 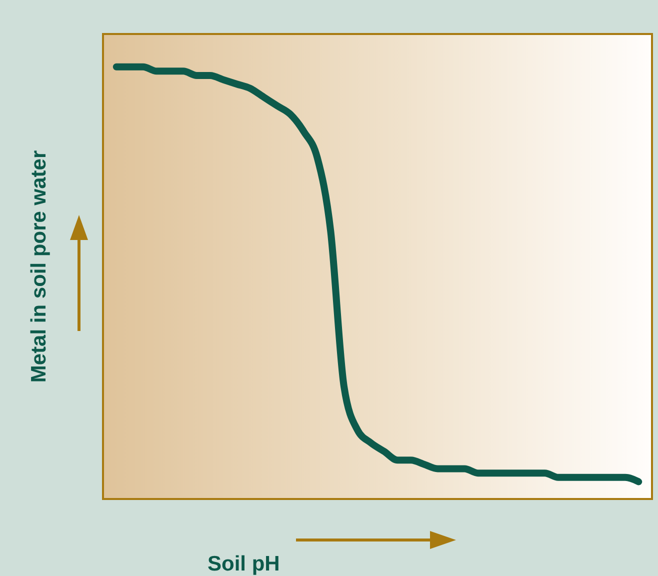 What do you see at coordinates (244, 564) in the screenshot?
I see `x-axis-title: Soil pH` at bounding box center [244, 564].